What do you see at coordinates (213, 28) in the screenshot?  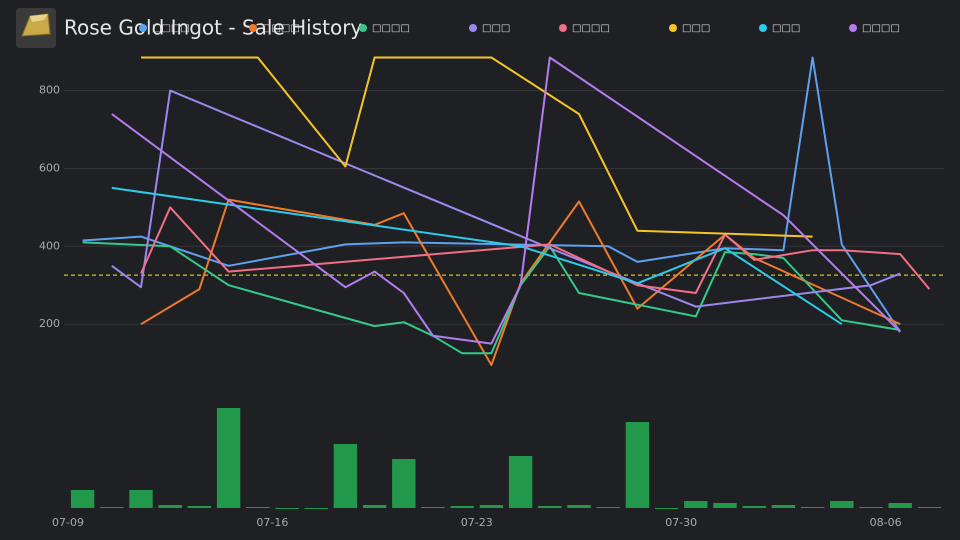 I see `chart-title: Rose Gold Ingot - Sale History` at bounding box center [213, 28].